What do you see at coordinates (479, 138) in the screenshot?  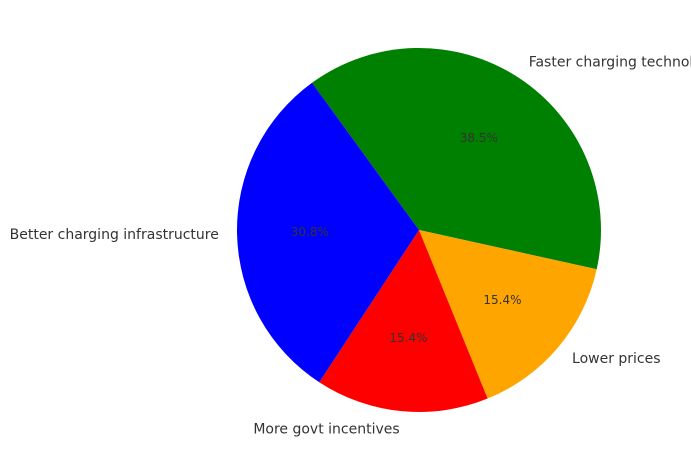 I see `percent-label-faster-charging-technology: 38.5%` at bounding box center [479, 138].